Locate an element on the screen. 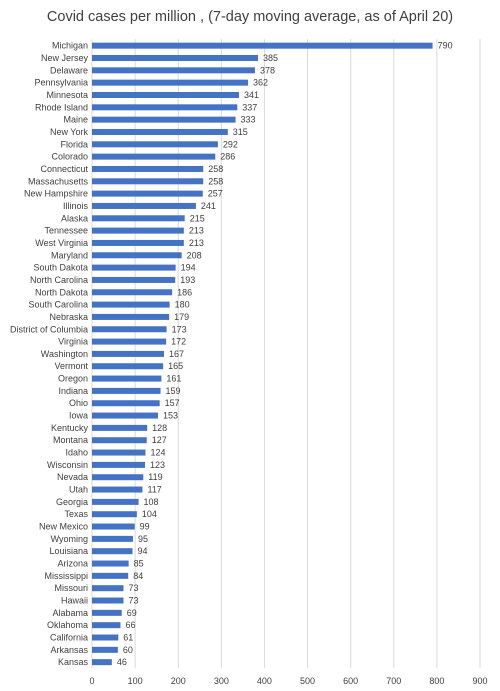  data-label: 315 is located at coordinates (240, 132).